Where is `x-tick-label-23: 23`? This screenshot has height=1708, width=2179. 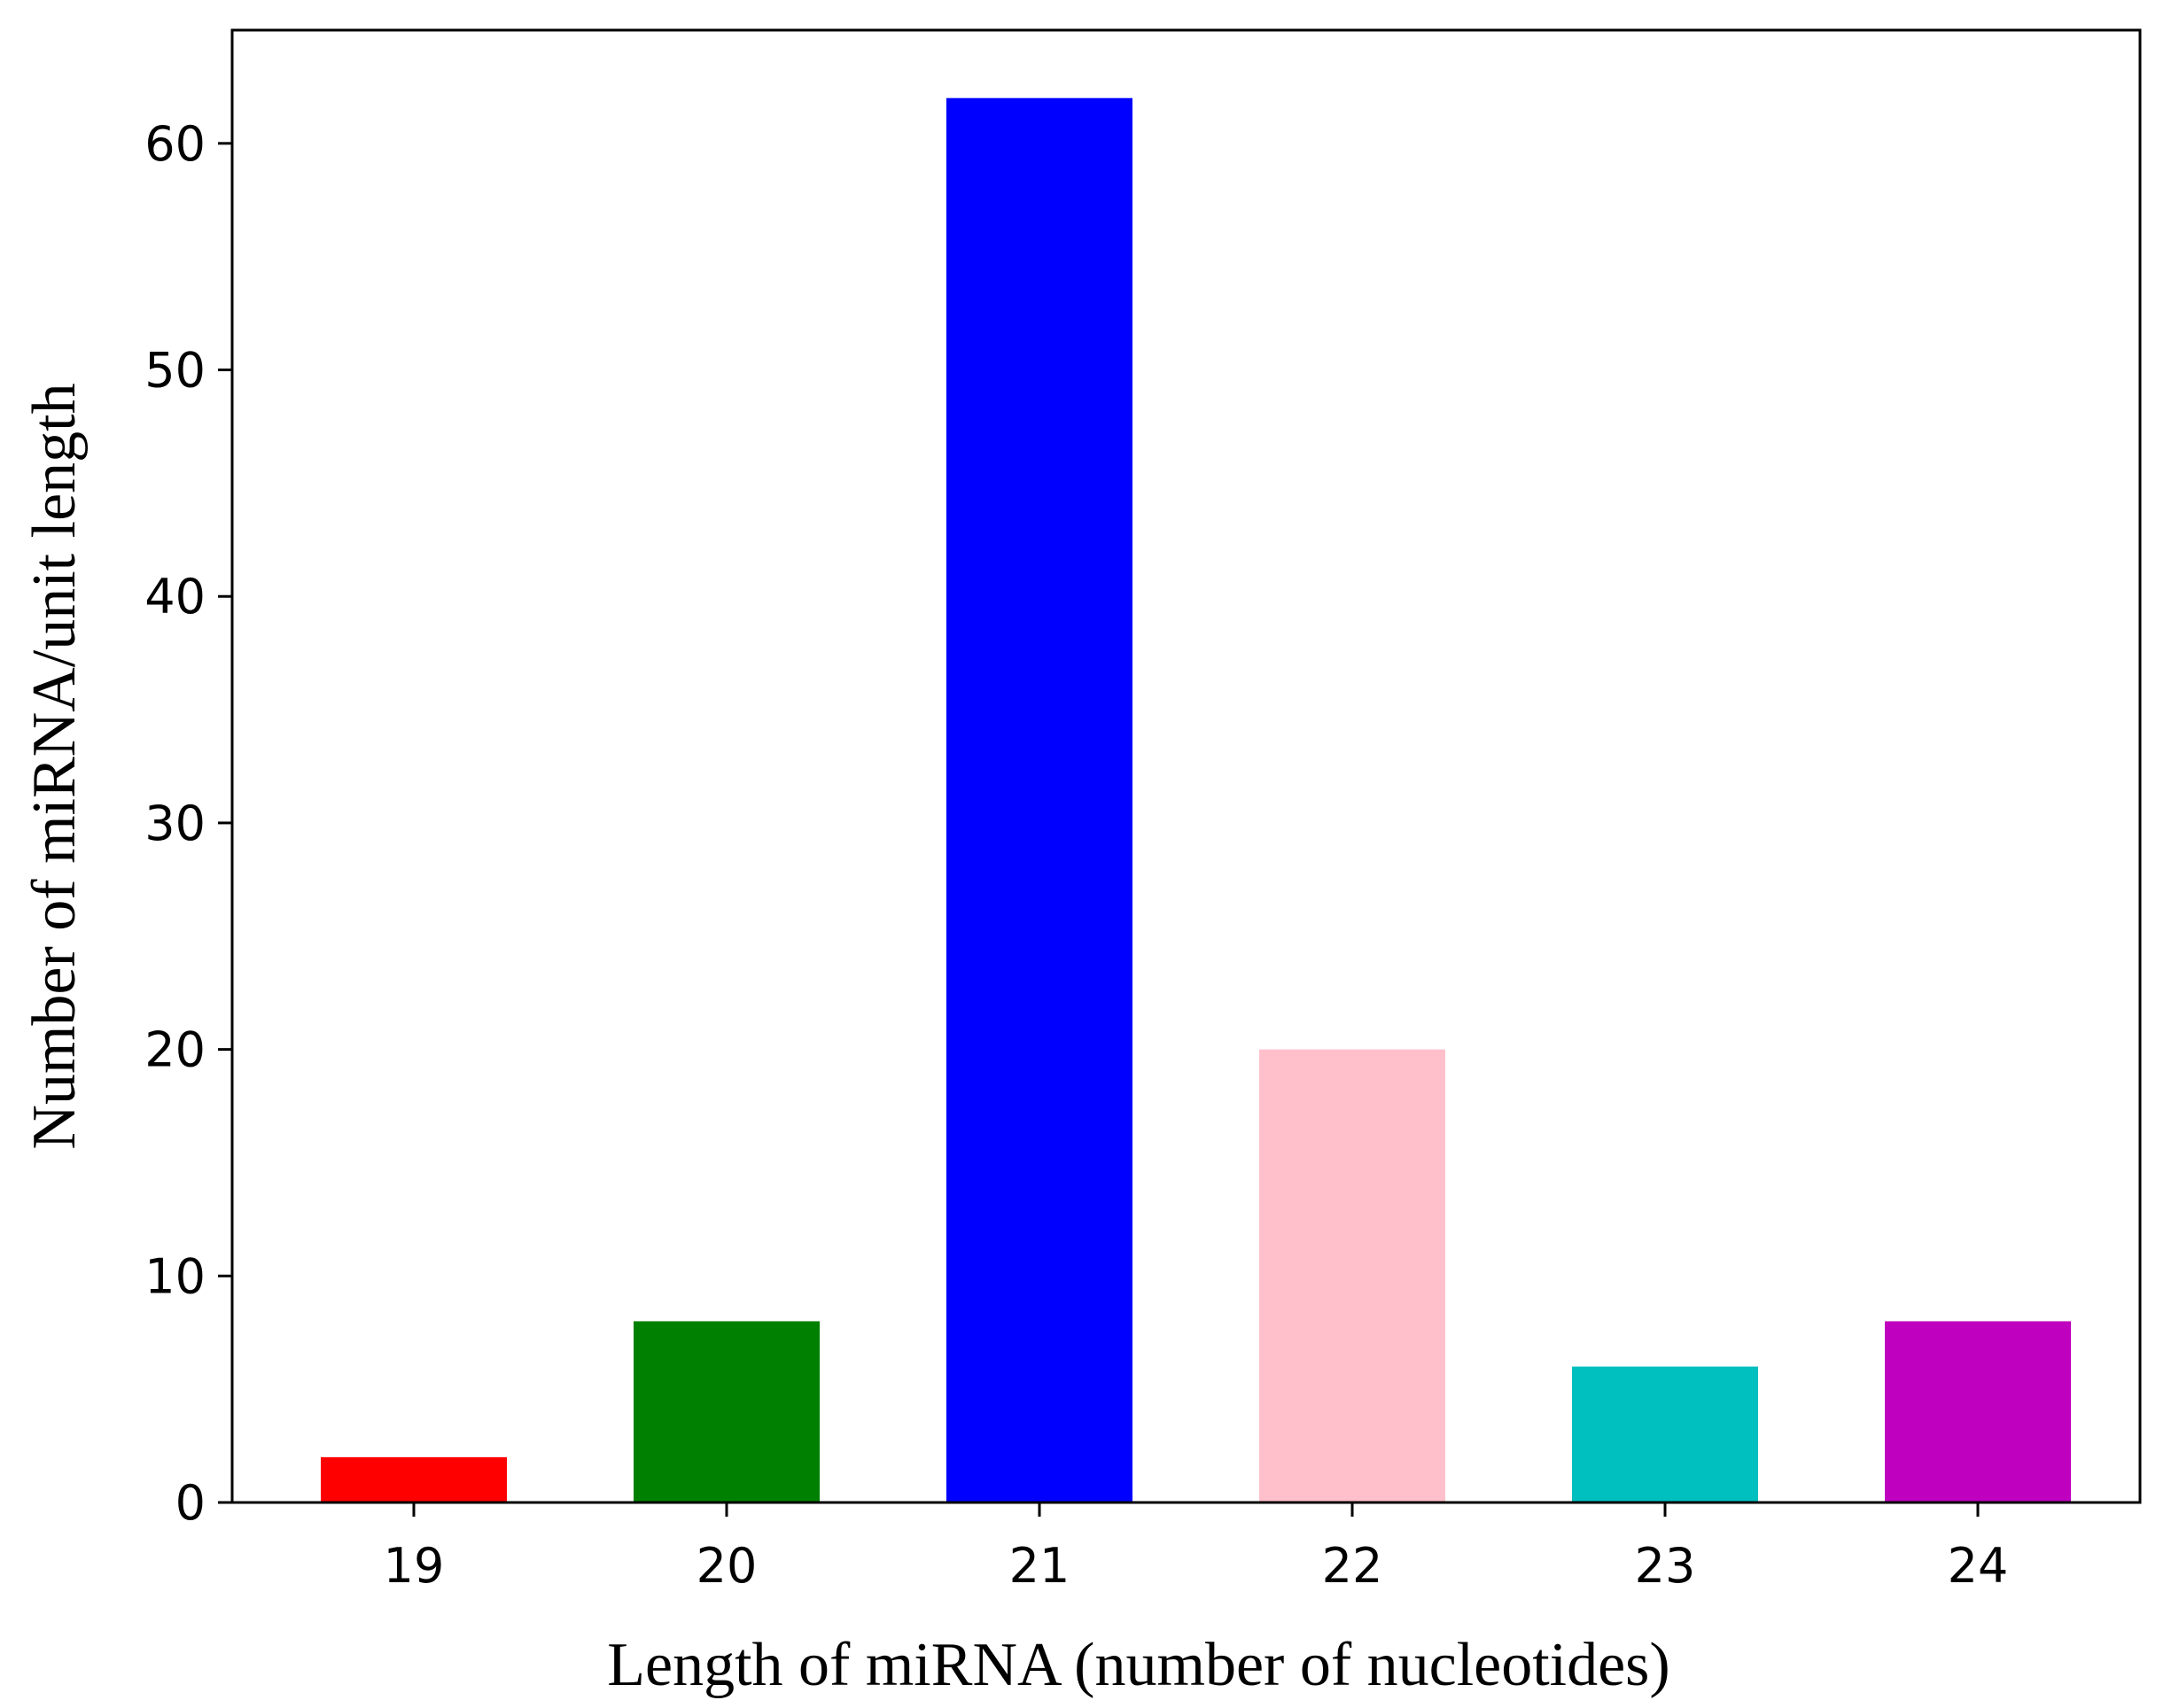
x-tick-label-23: 23 is located at coordinates (1665, 1566).